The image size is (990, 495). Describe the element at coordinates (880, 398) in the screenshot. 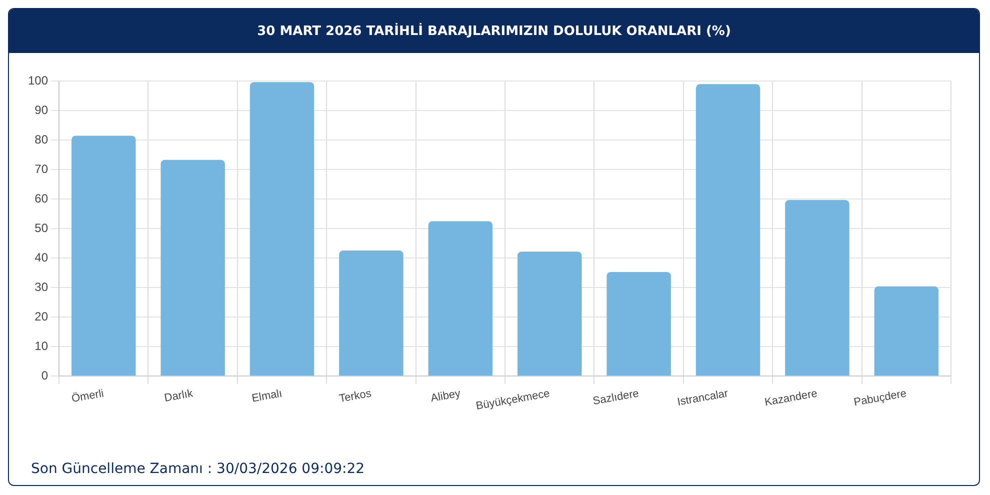

I see `x-tick-label: Pabuçdere` at that location.